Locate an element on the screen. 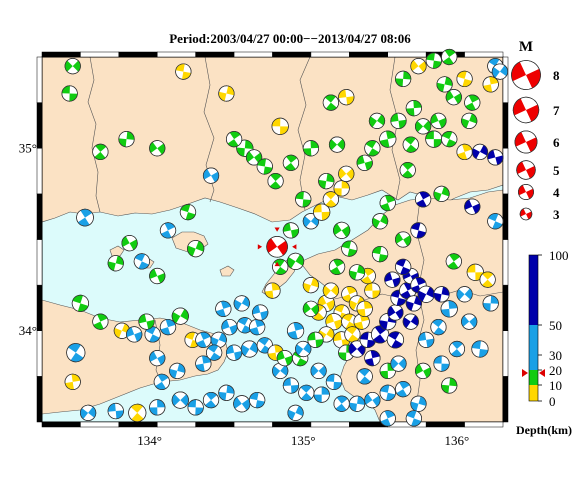  magnitude-legend-title: M is located at coordinates (526, 47).